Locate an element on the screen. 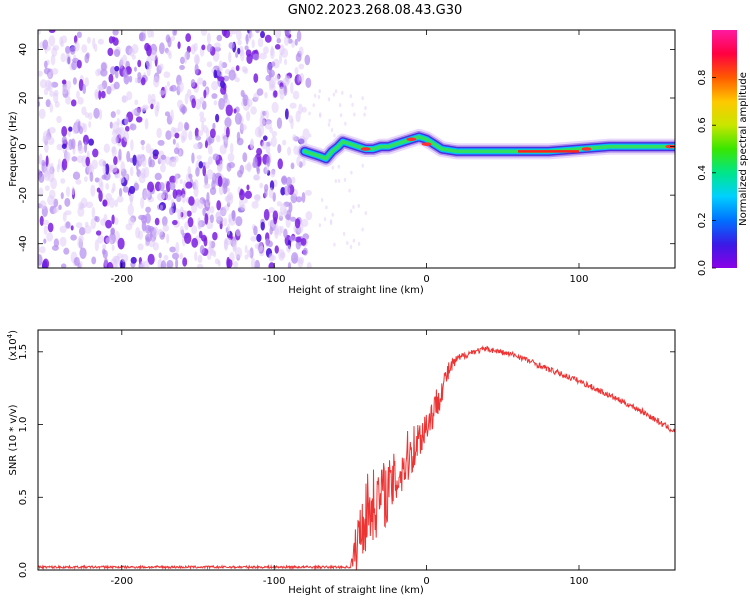  ridge-hotspot is located at coordinates (411, 139).